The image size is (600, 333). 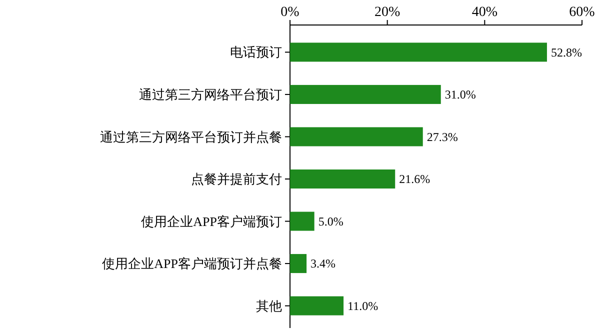 I want to click on y-tick-label: 通过第三方网络平台预订并点餐, so click(x=191, y=136).